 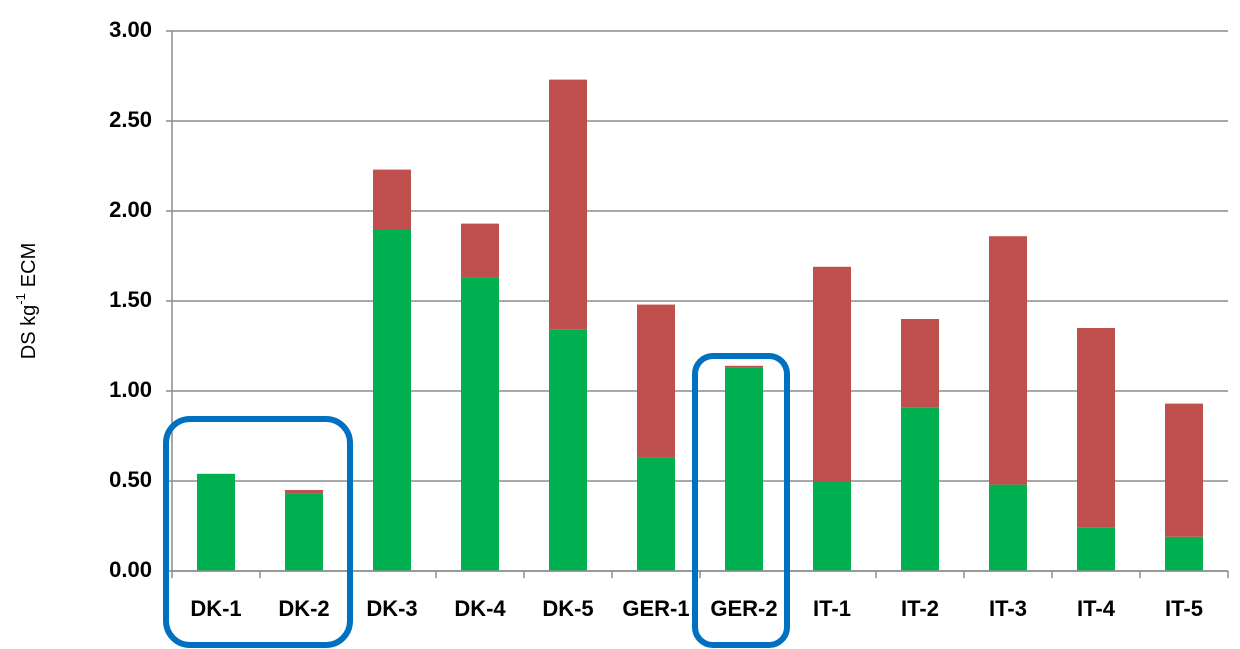 I want to click on x-tick-label: DK-4, so click(x=480, y=608).